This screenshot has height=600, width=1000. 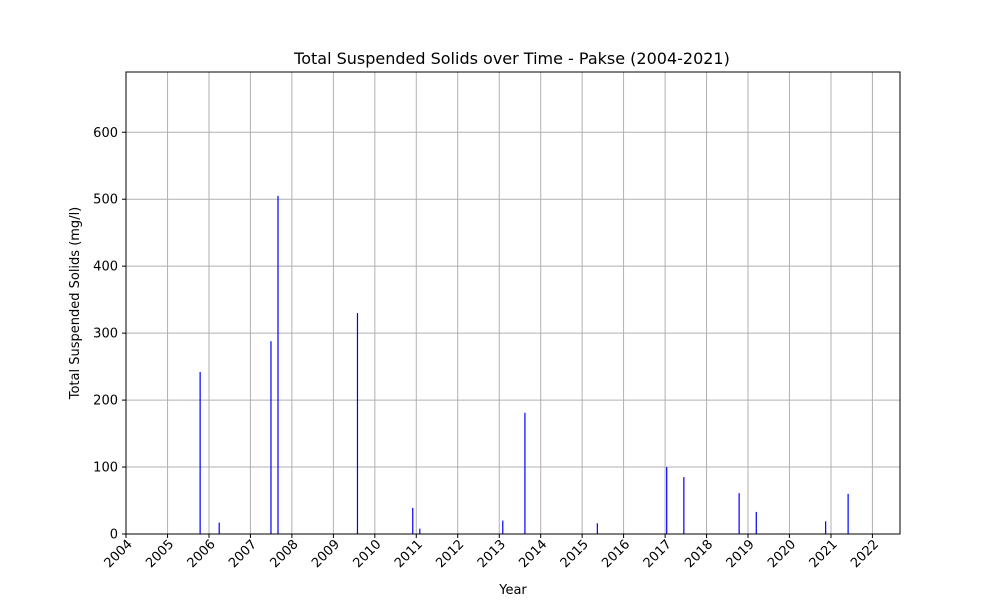 I want to click on x-tick-label: 2006, so click(x=202, y=554).